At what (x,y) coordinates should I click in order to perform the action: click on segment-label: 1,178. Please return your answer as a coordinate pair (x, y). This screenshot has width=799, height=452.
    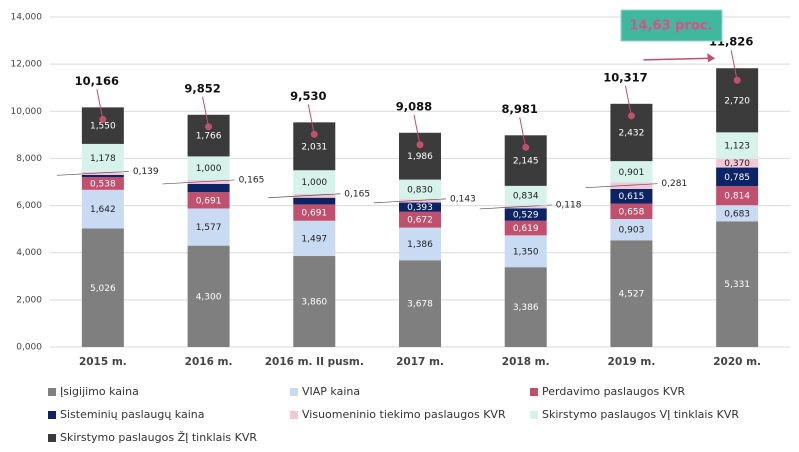
    Looking at the image, I should click on (103, 159).